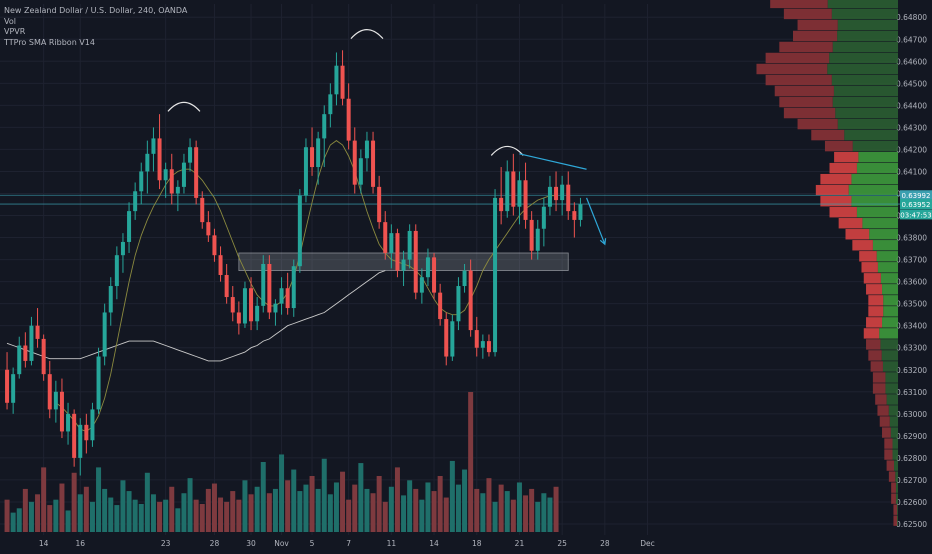 The image size is (932, 554). Describe the element at coordinates (184, 106) in the screenshot. I see `hand-drawn-arc` at that location.